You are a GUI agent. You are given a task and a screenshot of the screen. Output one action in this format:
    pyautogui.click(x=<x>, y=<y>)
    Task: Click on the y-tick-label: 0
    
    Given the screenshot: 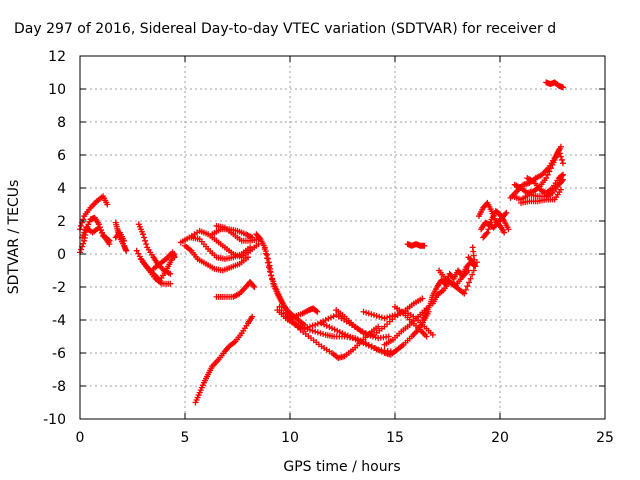 What is the action you would take?
    pyautogui.click(x=61, y=255)
    